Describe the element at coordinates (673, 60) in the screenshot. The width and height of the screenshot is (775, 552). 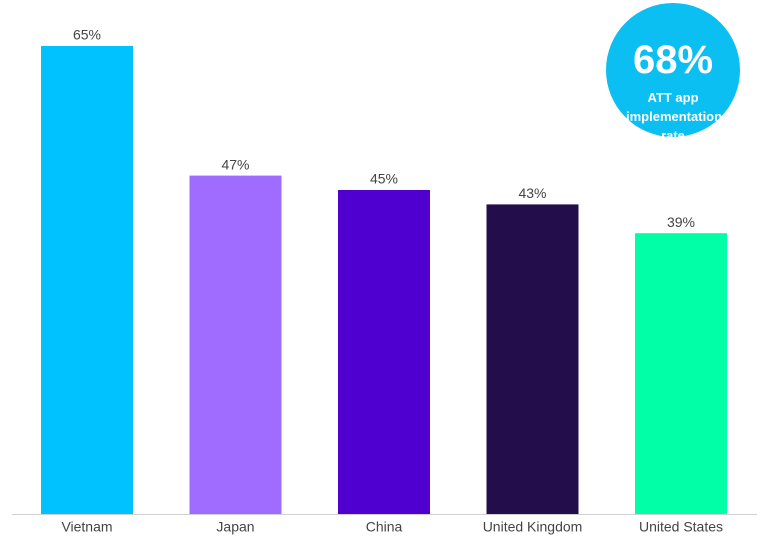
I see `badge-value: 68%` at that location.